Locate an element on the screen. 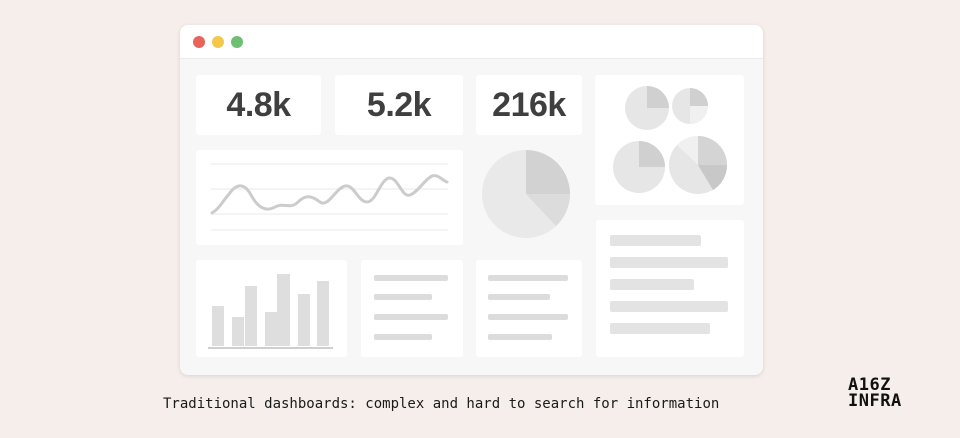  maximize-dot-icon is located at coordinates (237, 42).